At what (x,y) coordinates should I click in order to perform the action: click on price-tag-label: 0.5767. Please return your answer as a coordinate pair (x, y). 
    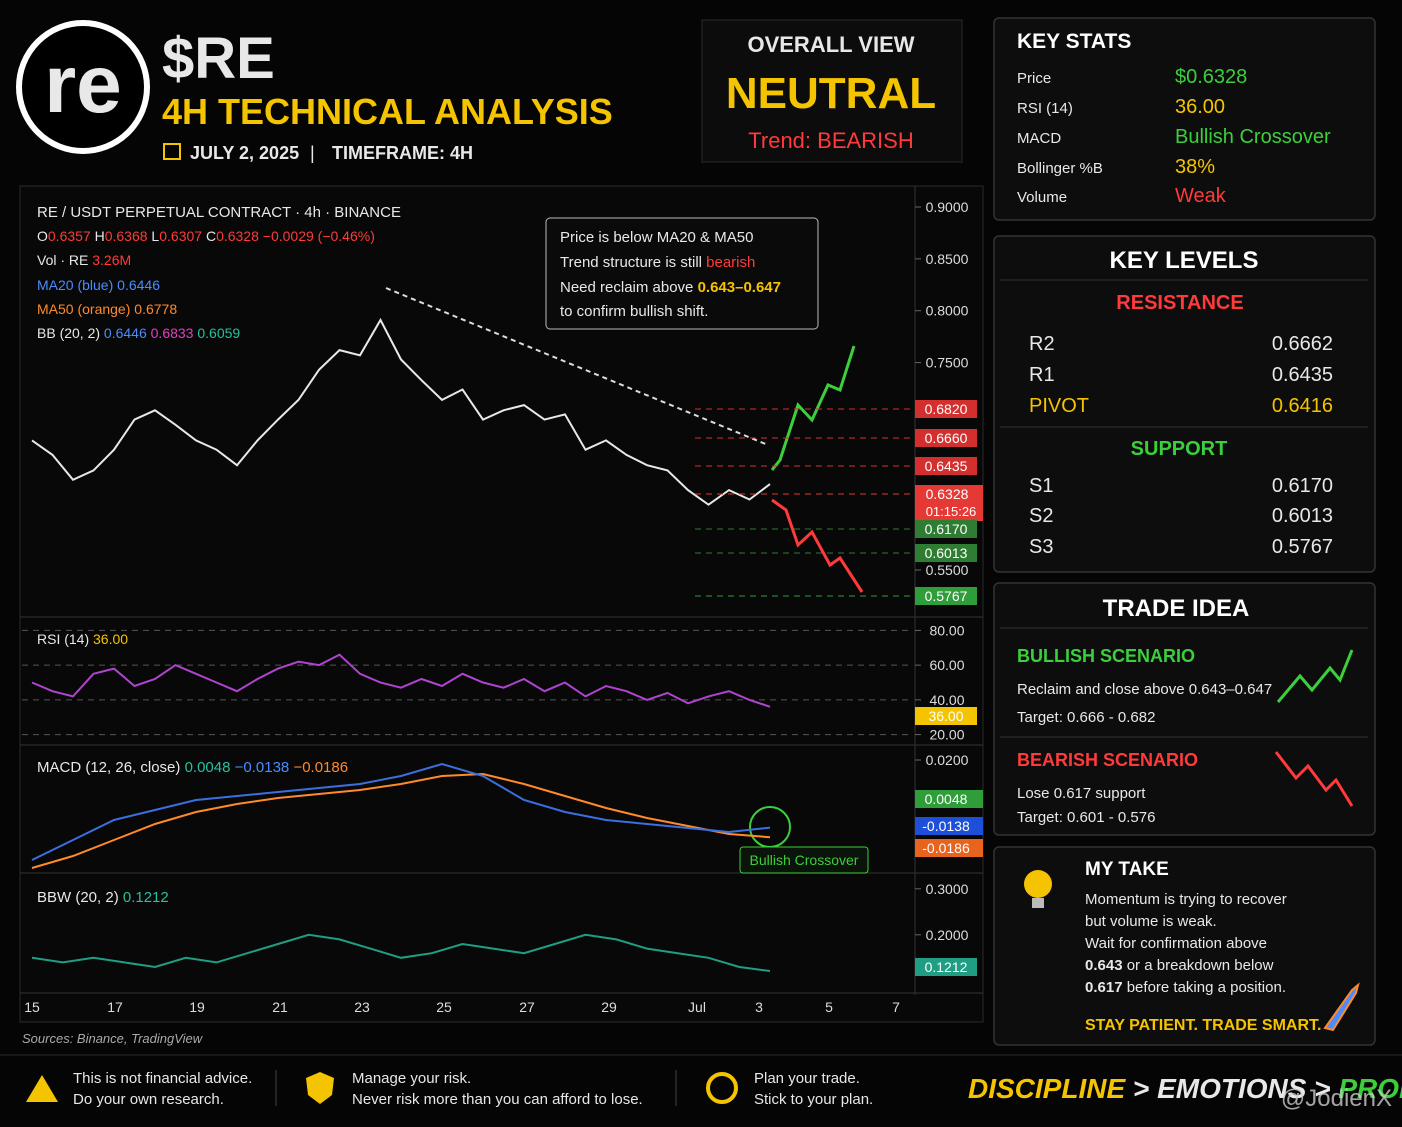
    Looking at the image, I should click on (946, 596).